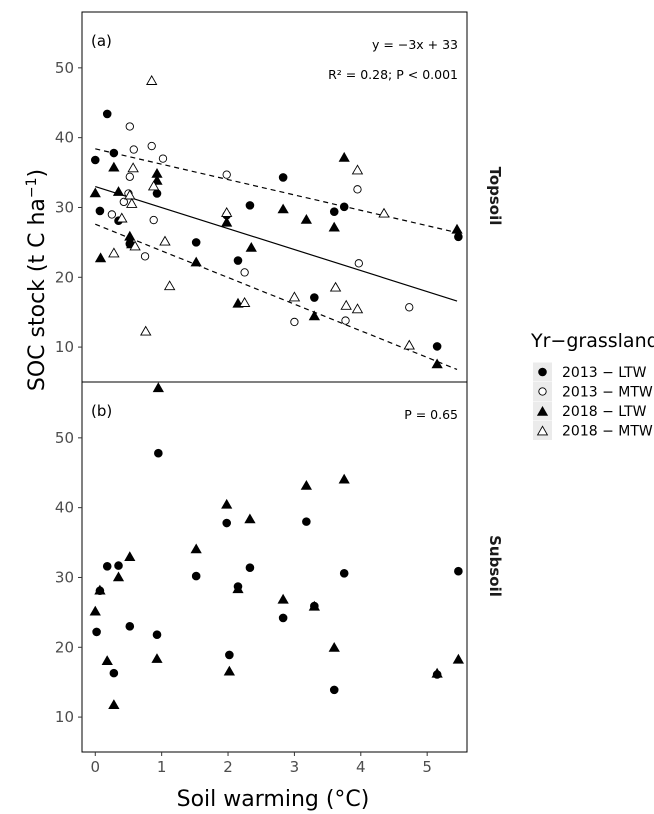  I want to click on strip-label: Topsoil, so click(495, 196).